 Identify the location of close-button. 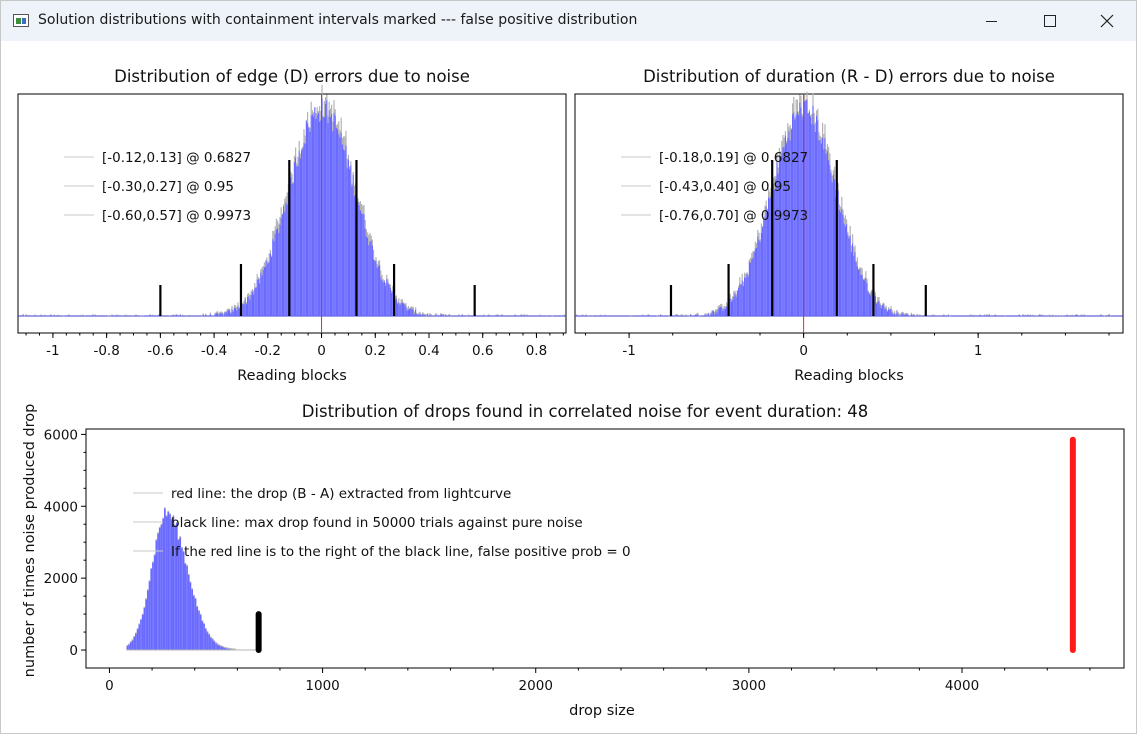
(1107, 21).